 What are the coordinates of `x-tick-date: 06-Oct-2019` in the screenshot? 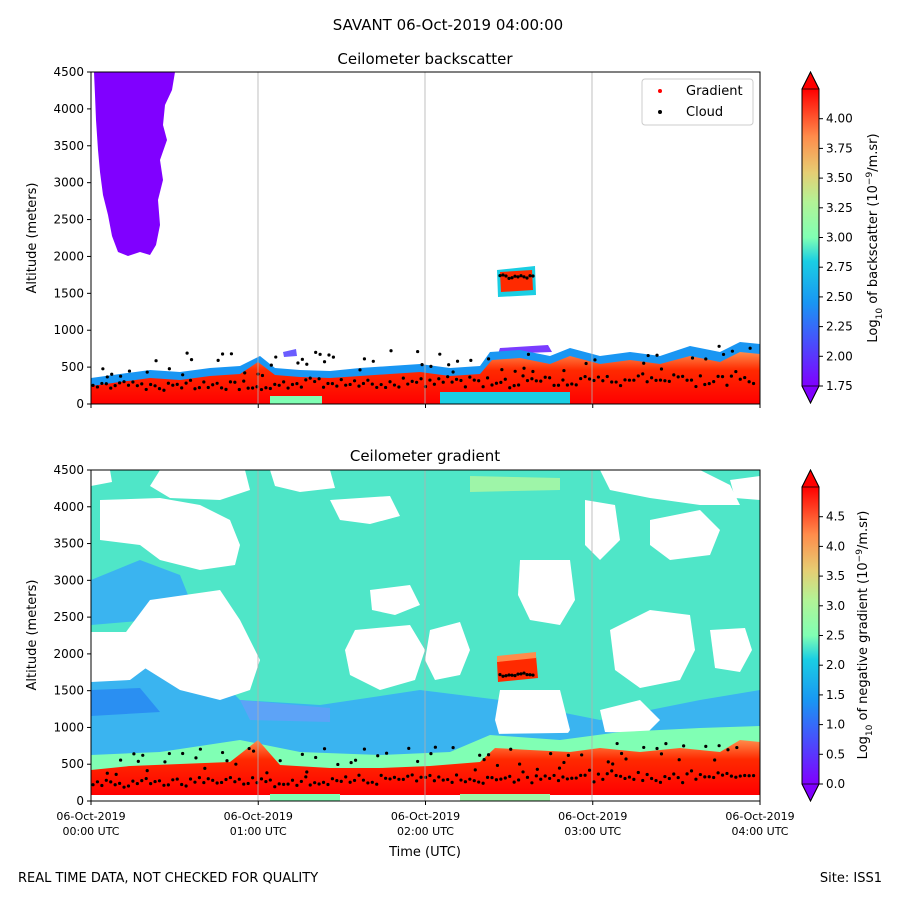 It's located at (592, 816).